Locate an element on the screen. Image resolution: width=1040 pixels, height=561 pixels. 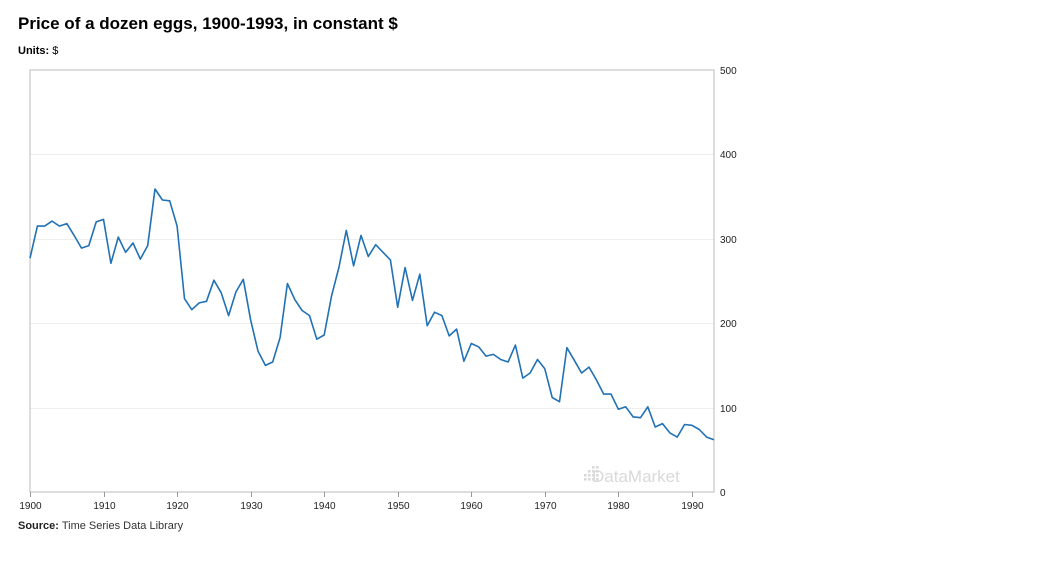
x-tick-label: 1960 is located at coordinates (471, 506).